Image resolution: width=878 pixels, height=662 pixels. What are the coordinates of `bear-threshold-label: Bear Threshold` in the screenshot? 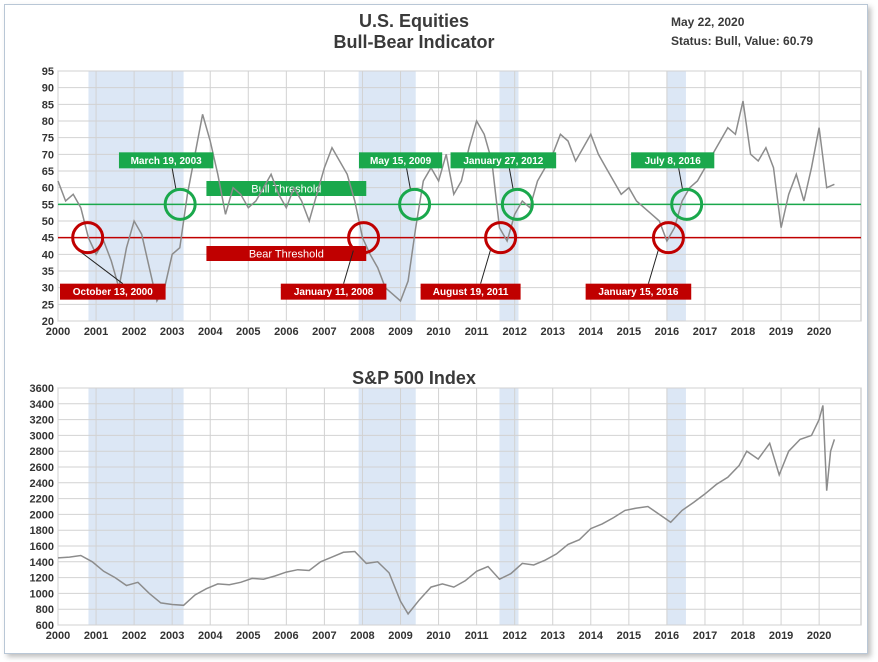 It's located at (286, 254).